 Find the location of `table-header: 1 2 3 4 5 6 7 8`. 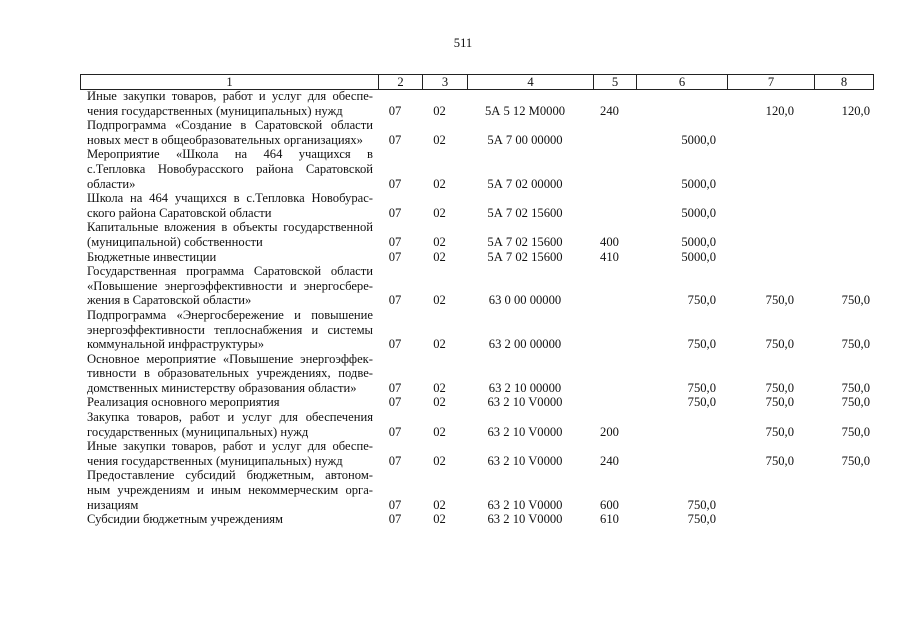

table-header: 1 2 3 4 5 6 7 8 is located at coordinates (477, 82).